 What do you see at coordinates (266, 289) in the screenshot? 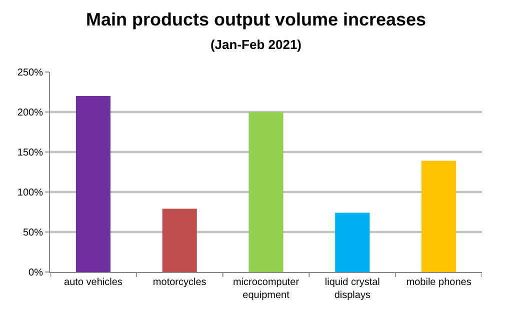
I see `x-tick-label: microcomputer equipment` at bounding box center [266, 289].